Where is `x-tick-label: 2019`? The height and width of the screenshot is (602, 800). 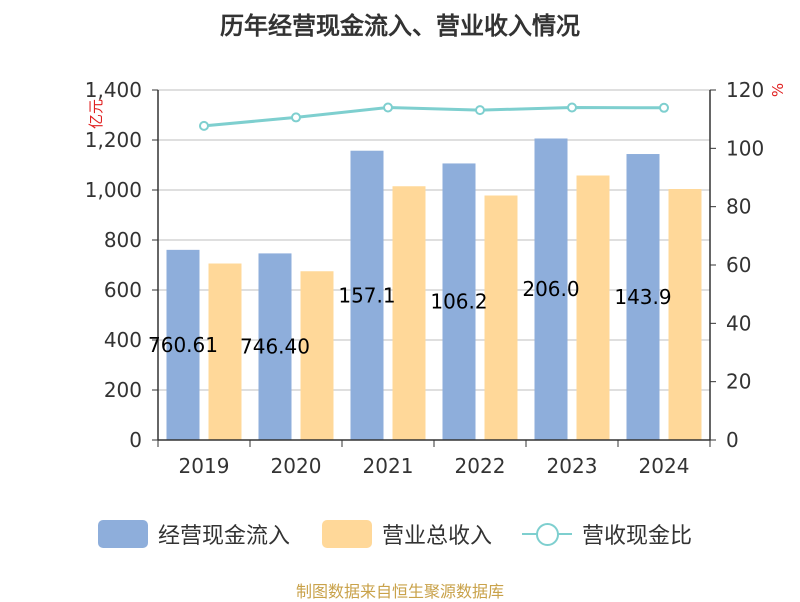 x-tick-label: 2019 is located at coordinates (204, 466).